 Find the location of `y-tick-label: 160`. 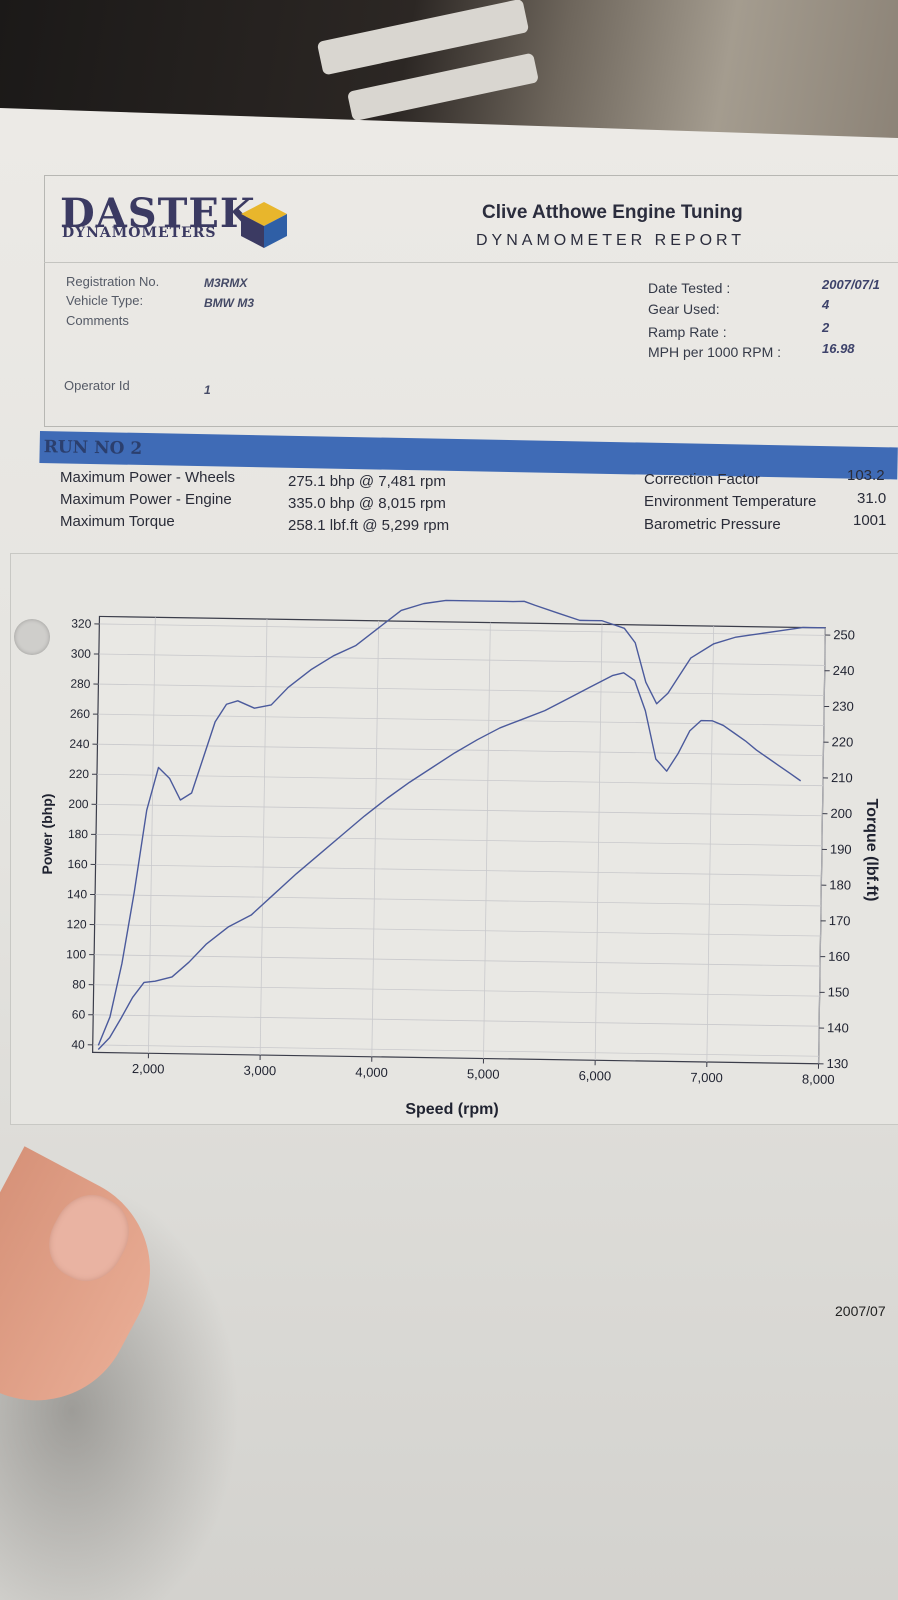

y-tick-label: 160 is located at coordinates (77, 864).